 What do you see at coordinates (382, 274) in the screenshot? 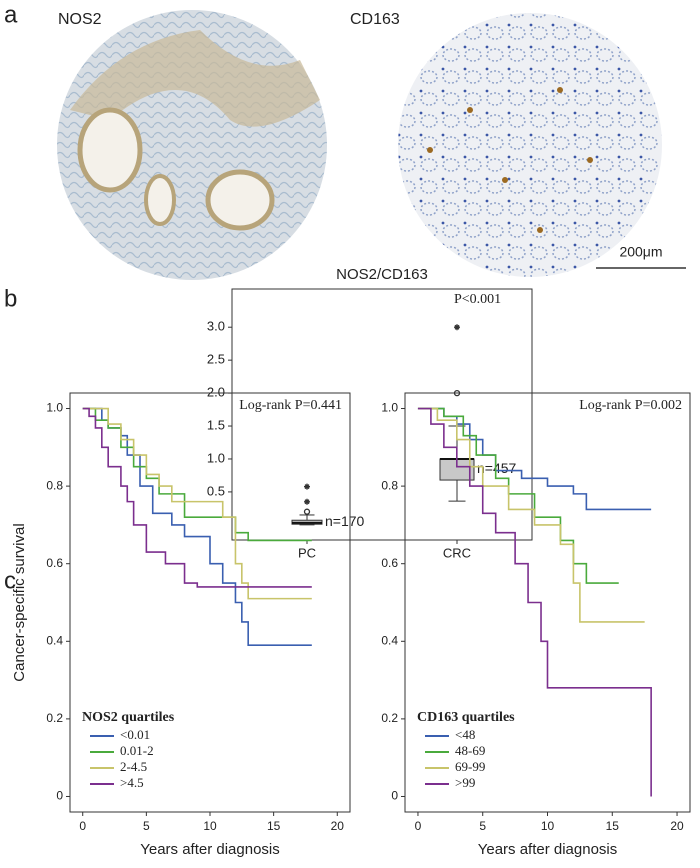
I see `chart-title: NOS2/CD163` at bounding box center [382, 274].